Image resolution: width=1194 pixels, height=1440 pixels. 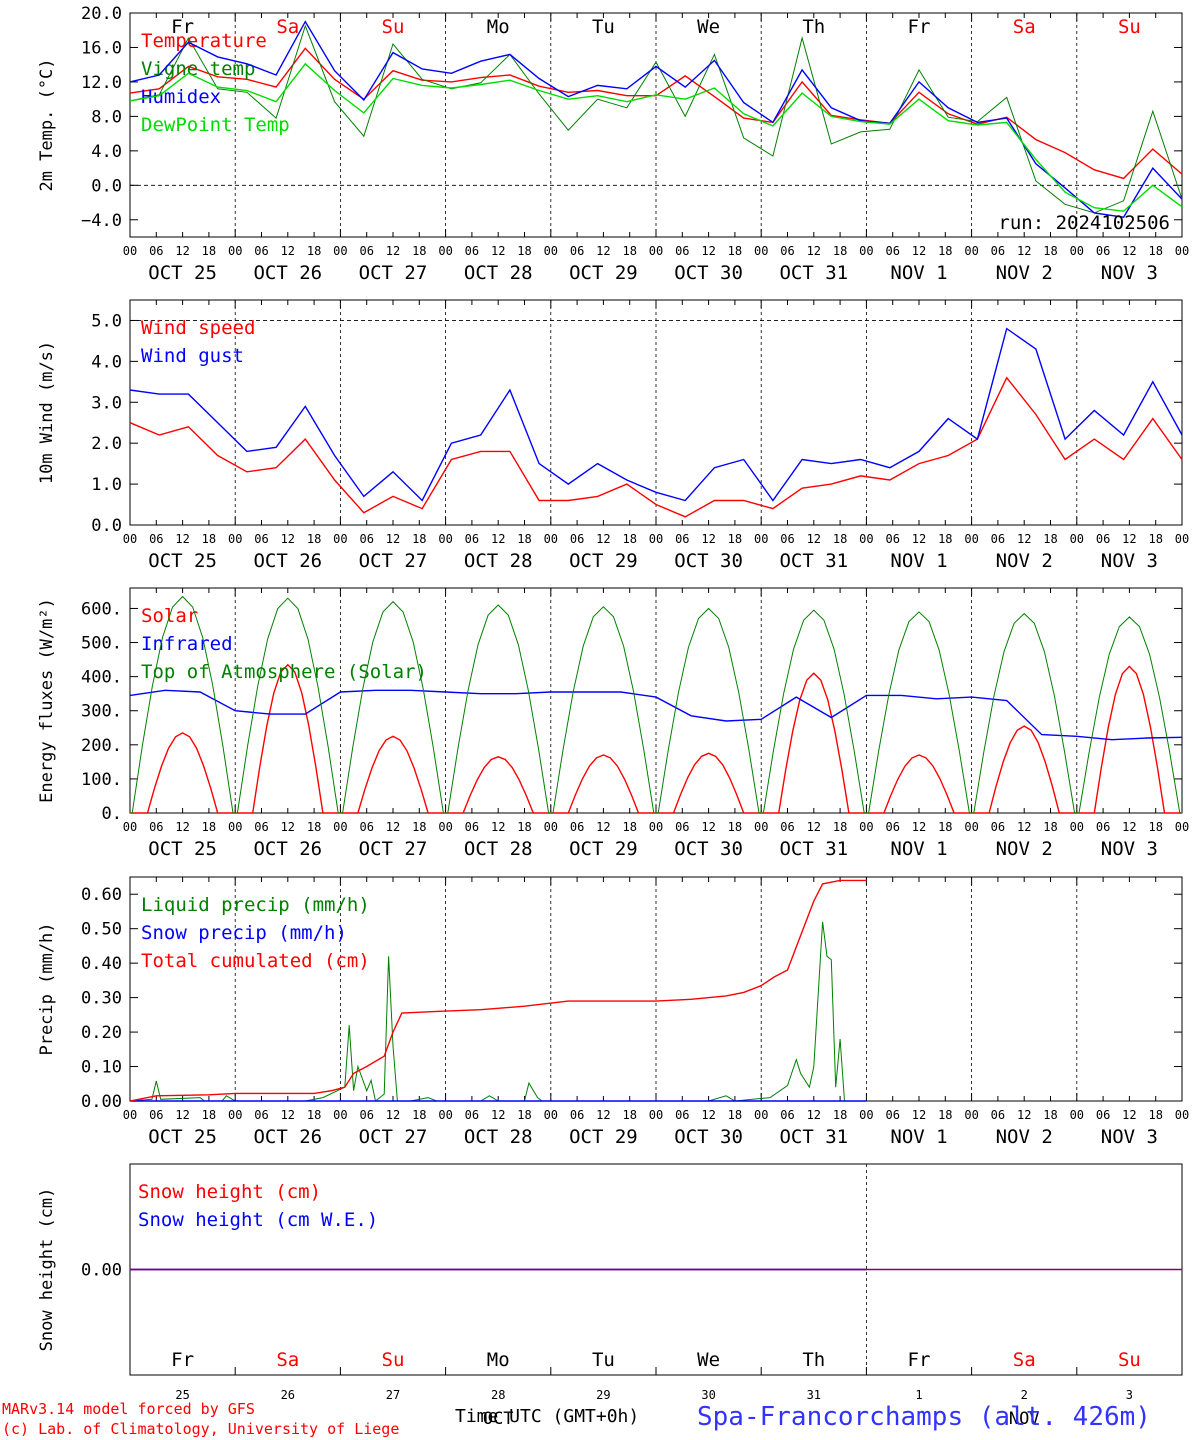 I want to click on bottom-day-number: 25, so click(x=182, y=1395).